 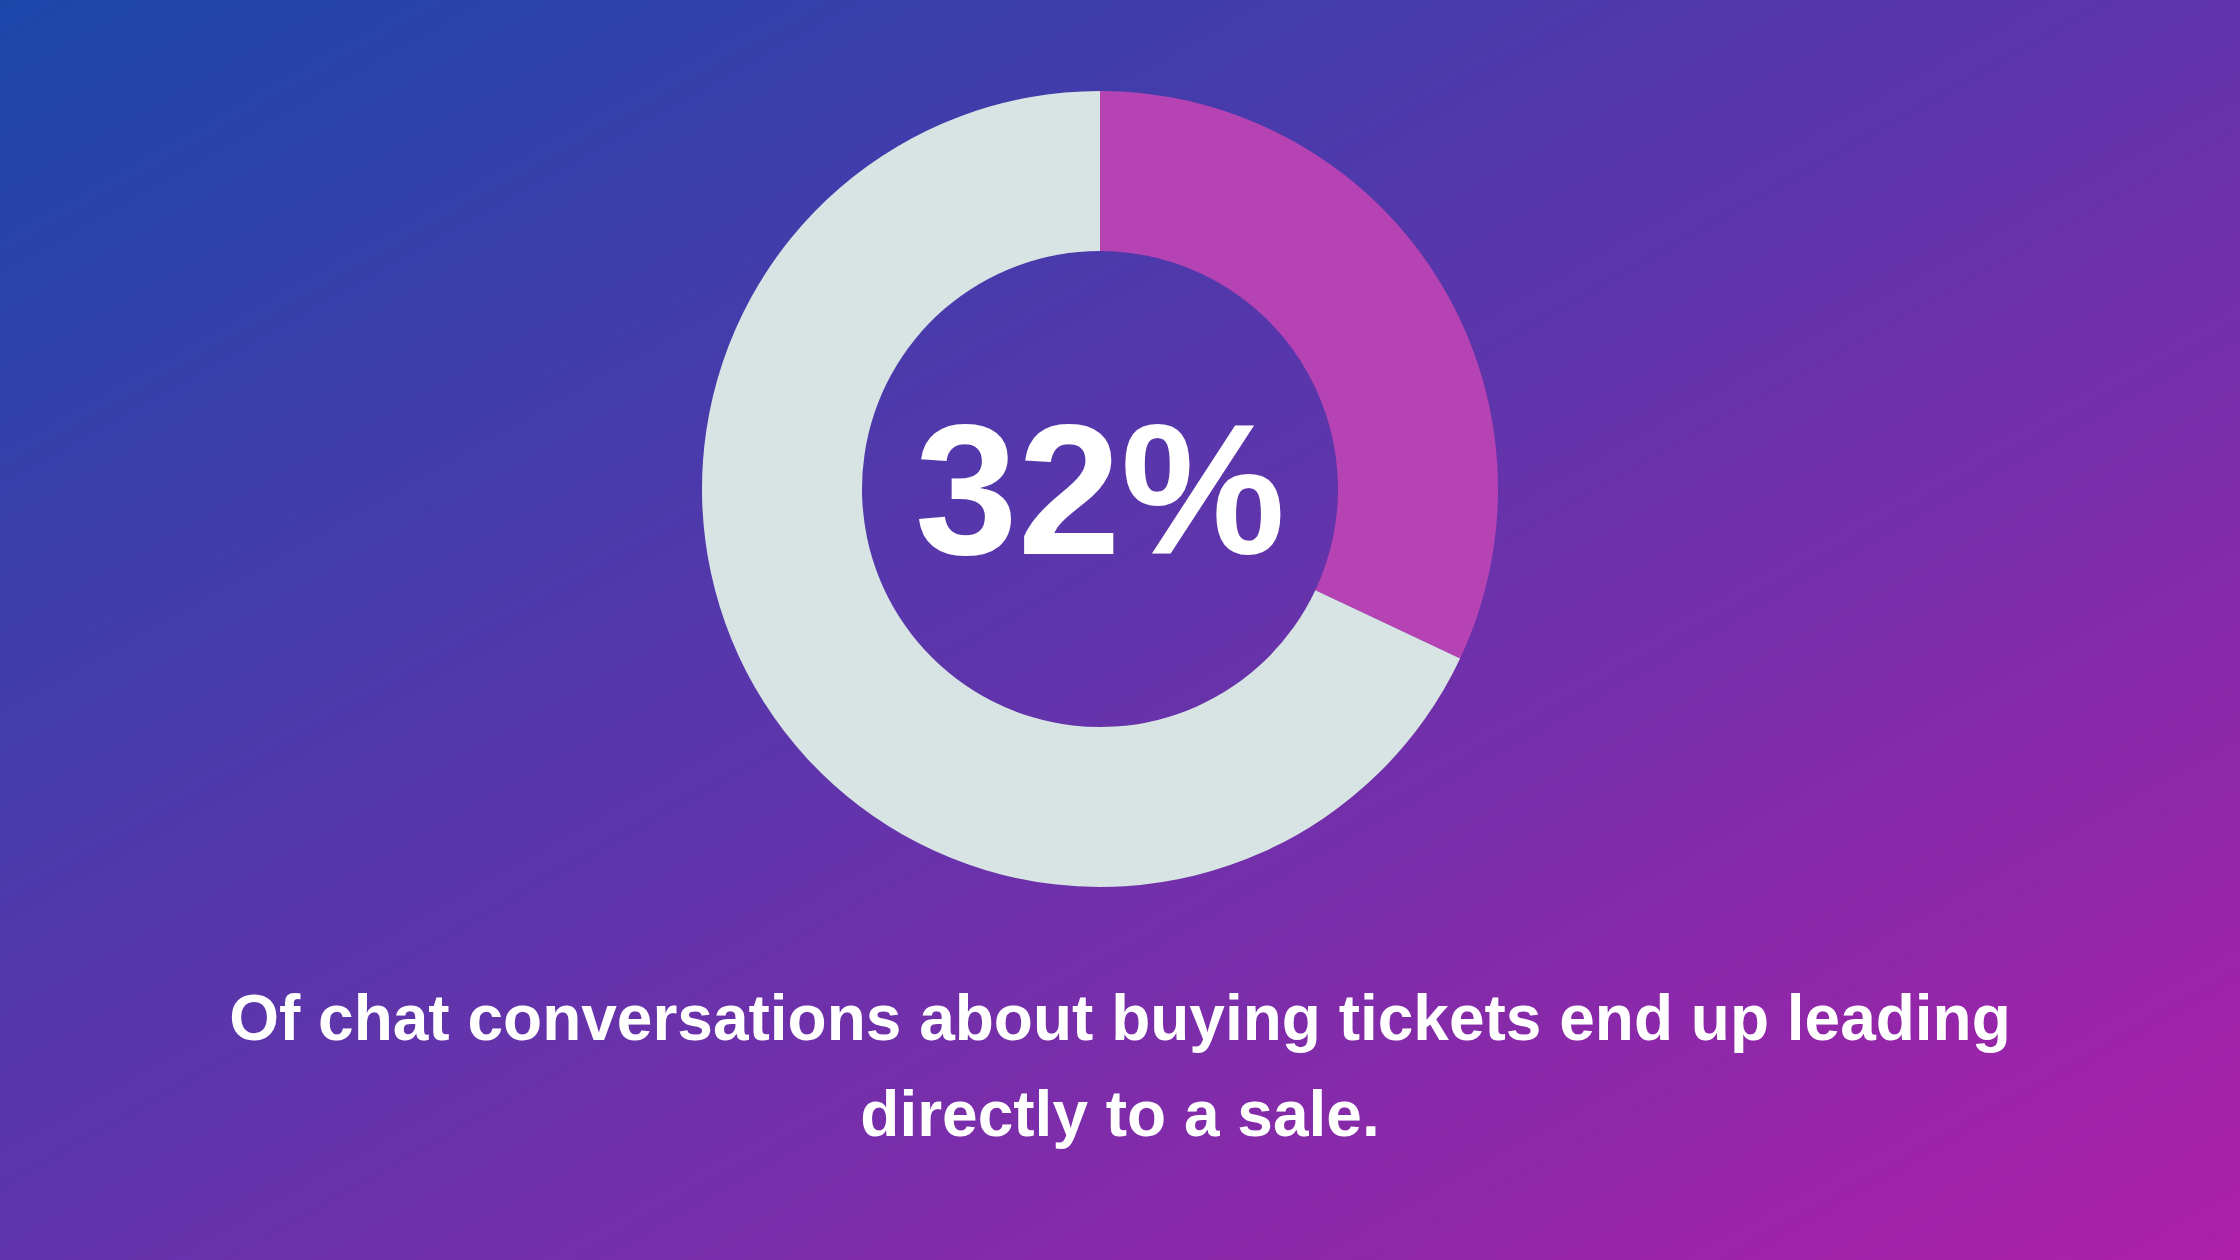 I want to click on text: Of chat conversations about buying tickets end up leading directly to a sale., so click(x=1120, y=1066).